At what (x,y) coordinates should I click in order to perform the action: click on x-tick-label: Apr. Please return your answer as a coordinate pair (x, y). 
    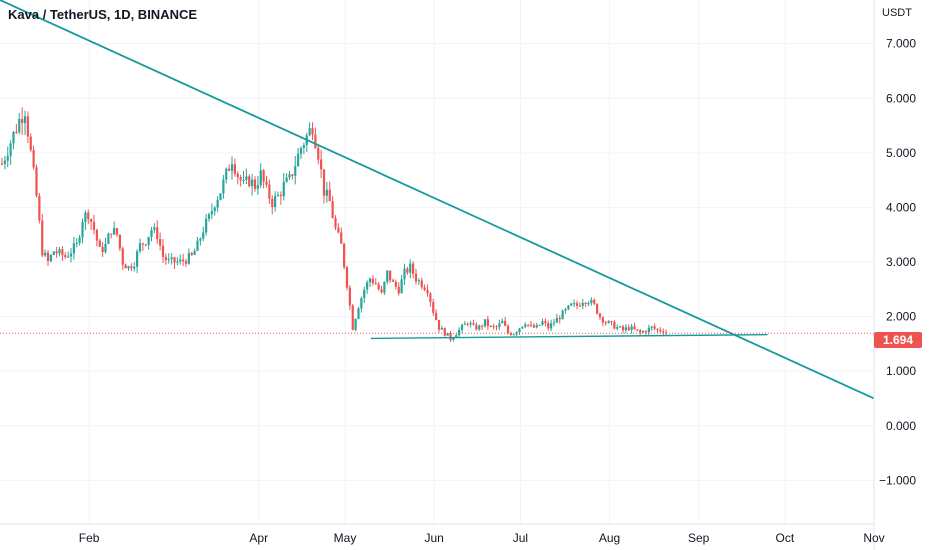
    Looking at the image, I should click on (258, 538).